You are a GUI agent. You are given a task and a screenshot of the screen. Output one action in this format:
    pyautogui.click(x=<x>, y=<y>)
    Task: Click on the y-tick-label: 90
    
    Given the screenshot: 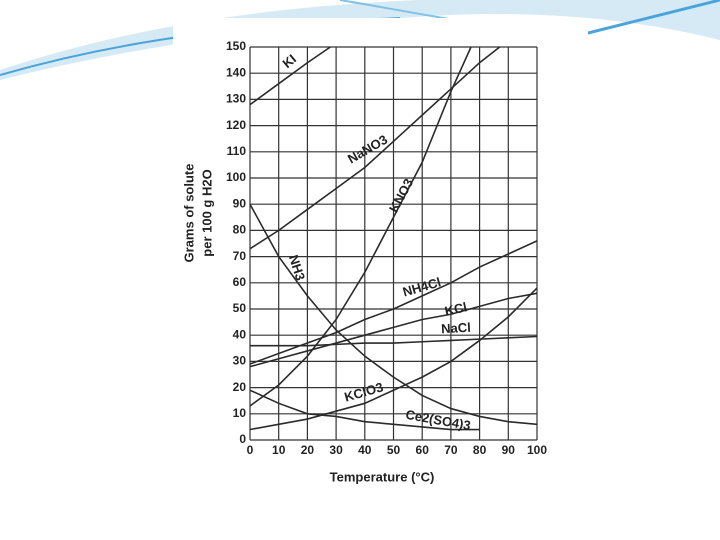 What is the action you would take?
    pyautogui.click(x=240, y=203)
    